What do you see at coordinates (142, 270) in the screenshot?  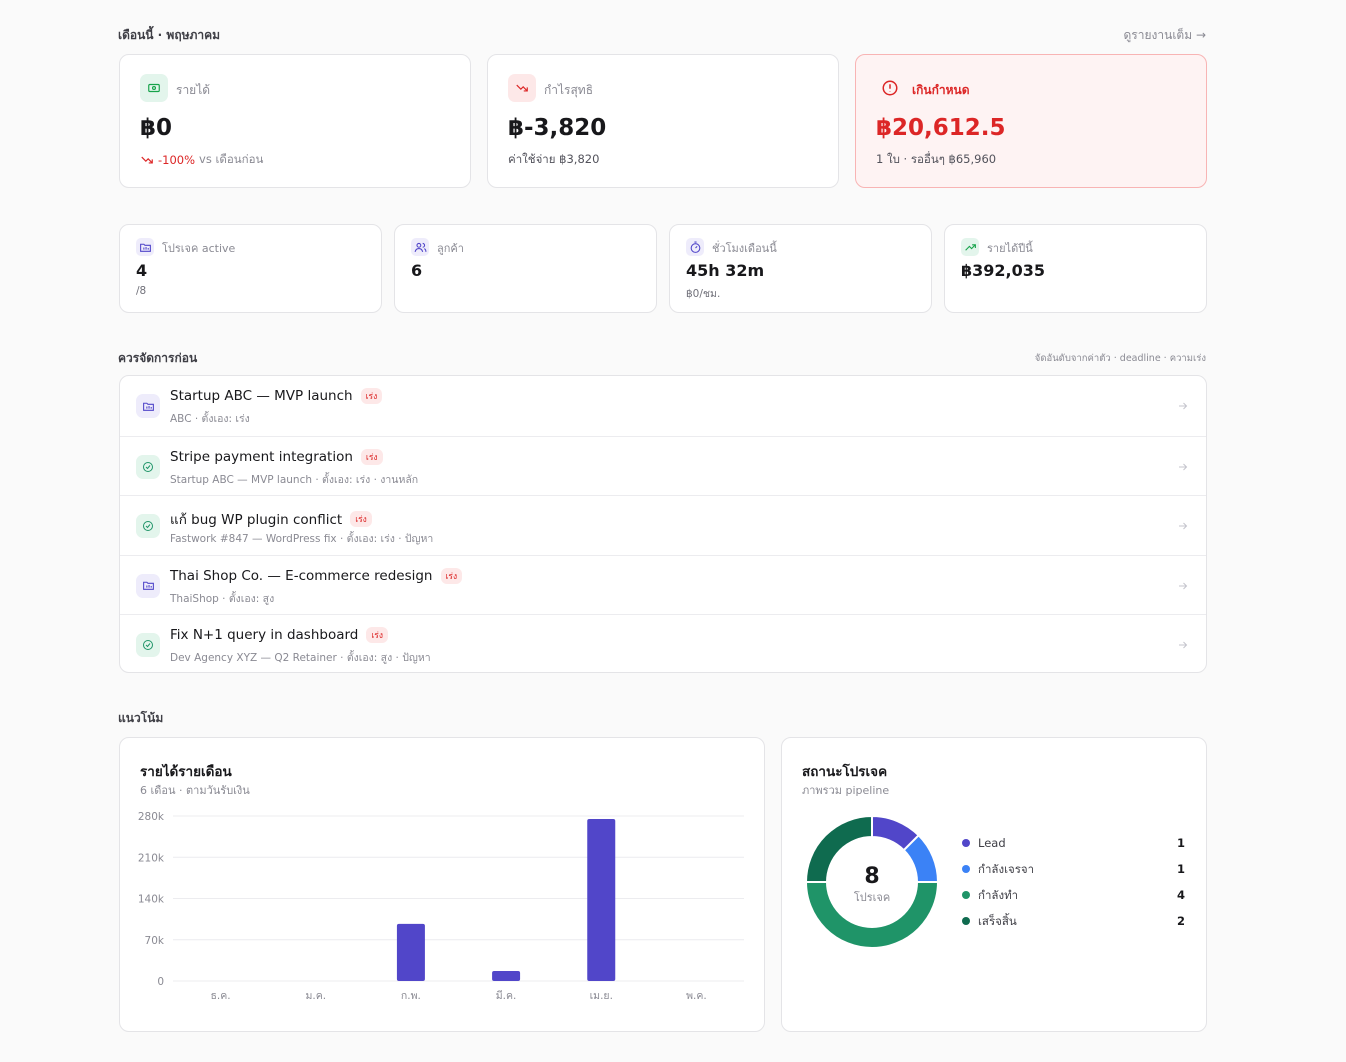 I see `stat-value: 4` at bounding box center [142, 270].